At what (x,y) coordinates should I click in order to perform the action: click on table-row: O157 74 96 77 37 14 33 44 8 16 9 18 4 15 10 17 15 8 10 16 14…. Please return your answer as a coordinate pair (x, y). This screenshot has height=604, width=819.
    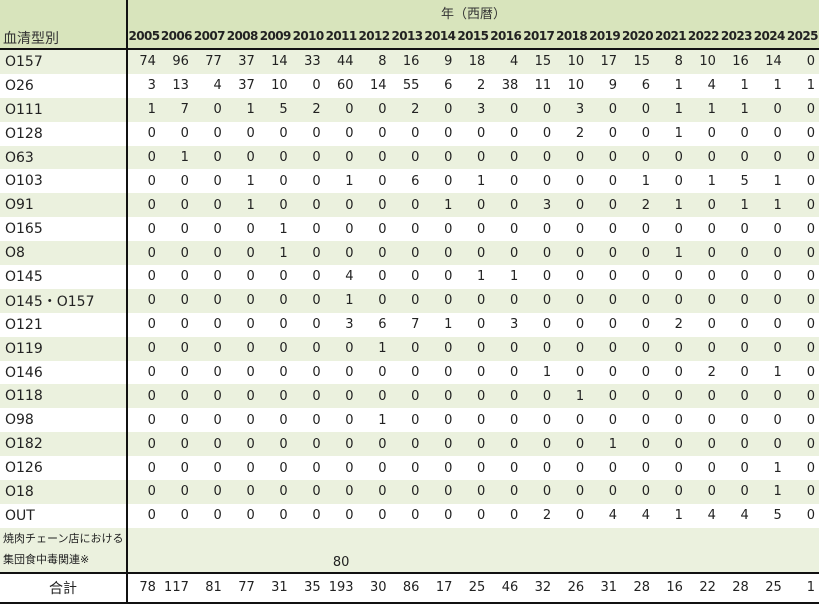
    Looking at the image, I should click on (409, 61).